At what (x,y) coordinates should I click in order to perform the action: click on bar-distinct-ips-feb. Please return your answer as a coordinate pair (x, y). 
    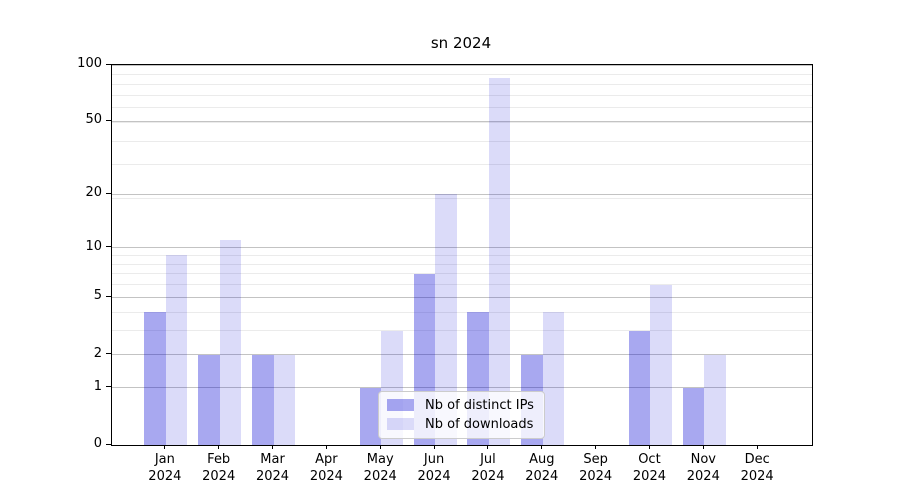
    Looking at the image, I should click on (209, 399).